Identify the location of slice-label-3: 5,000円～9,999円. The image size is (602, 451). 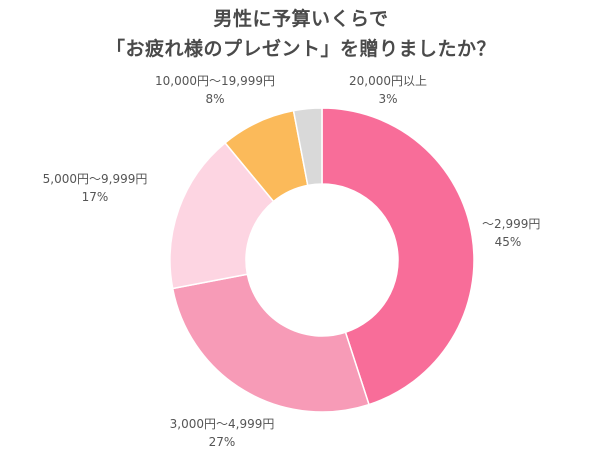
(95, 179).